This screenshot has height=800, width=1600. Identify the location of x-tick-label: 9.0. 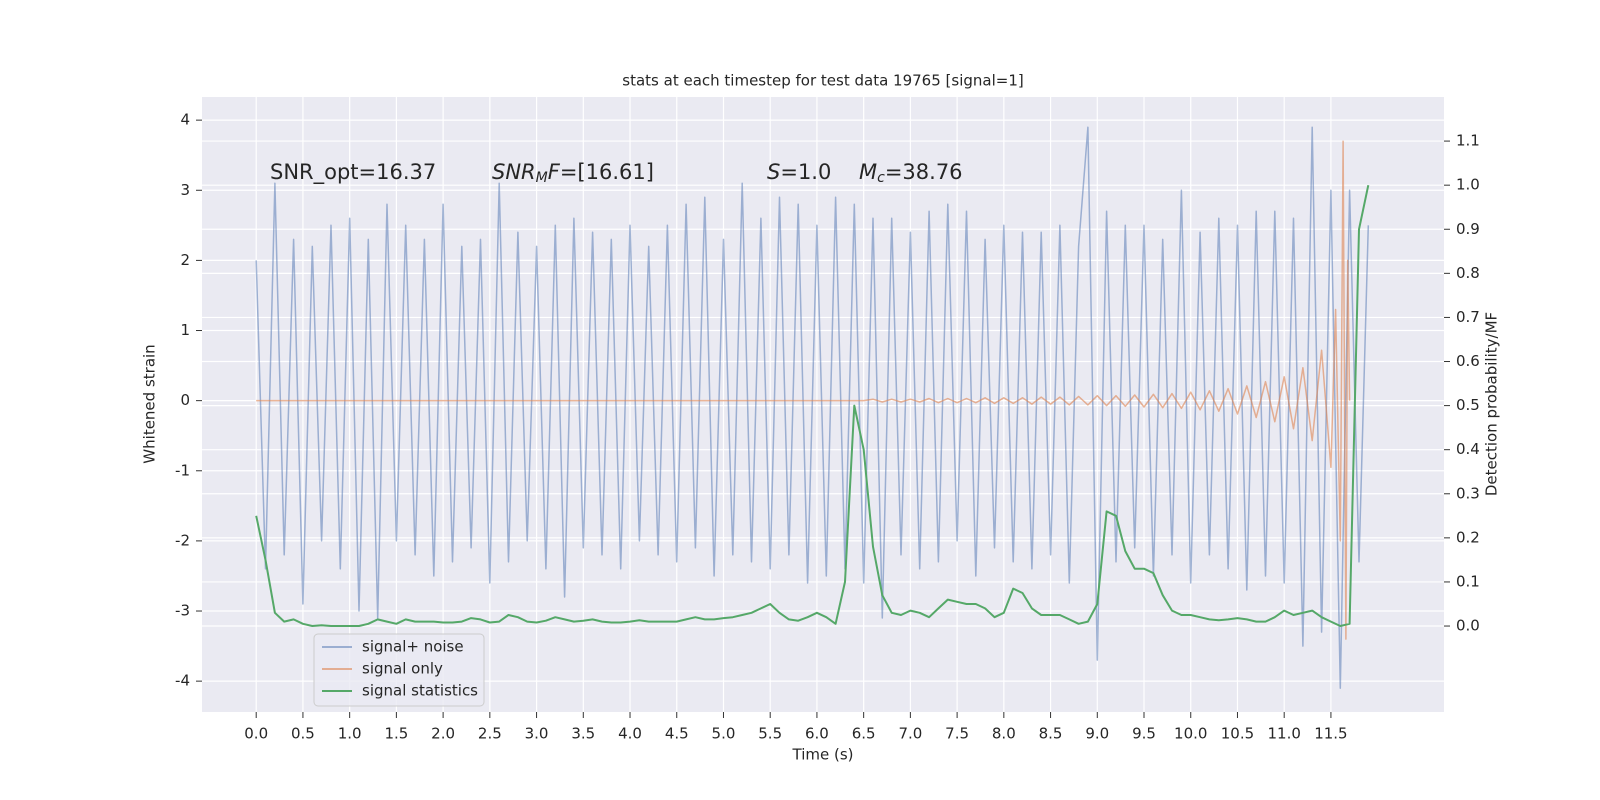
(1097, 734).